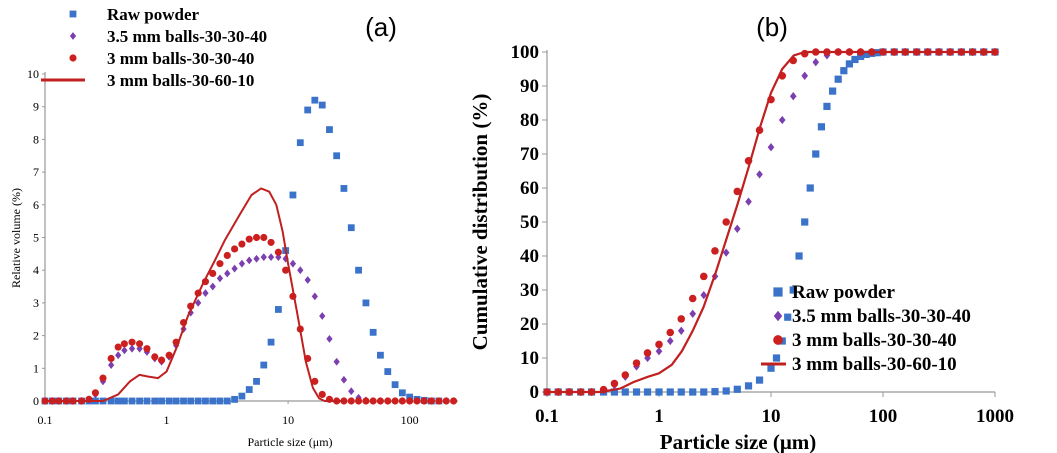  Describe the element at coordinates (529, 154) in the screenshot. I see `y-tick-label: 70` at that location.